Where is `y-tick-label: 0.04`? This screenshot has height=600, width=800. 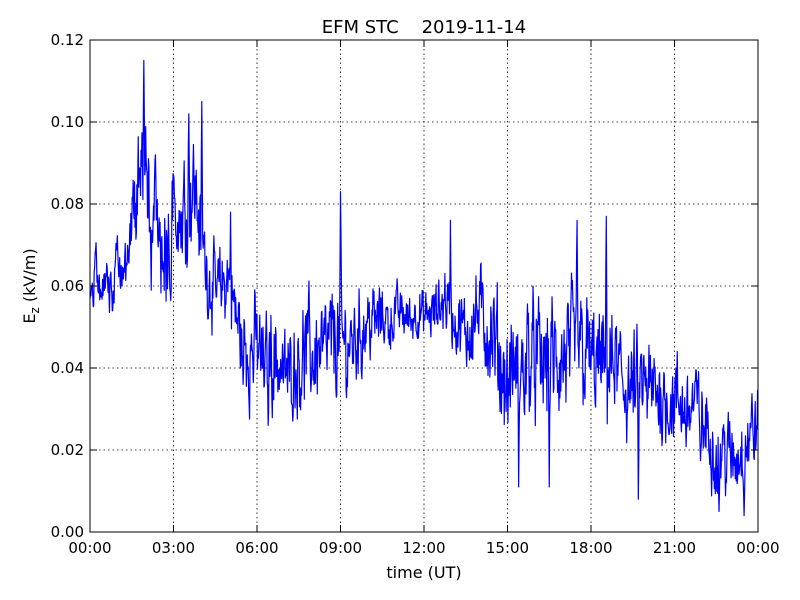
y-tick-label: 0.04 is located at coordinates (67, 368).